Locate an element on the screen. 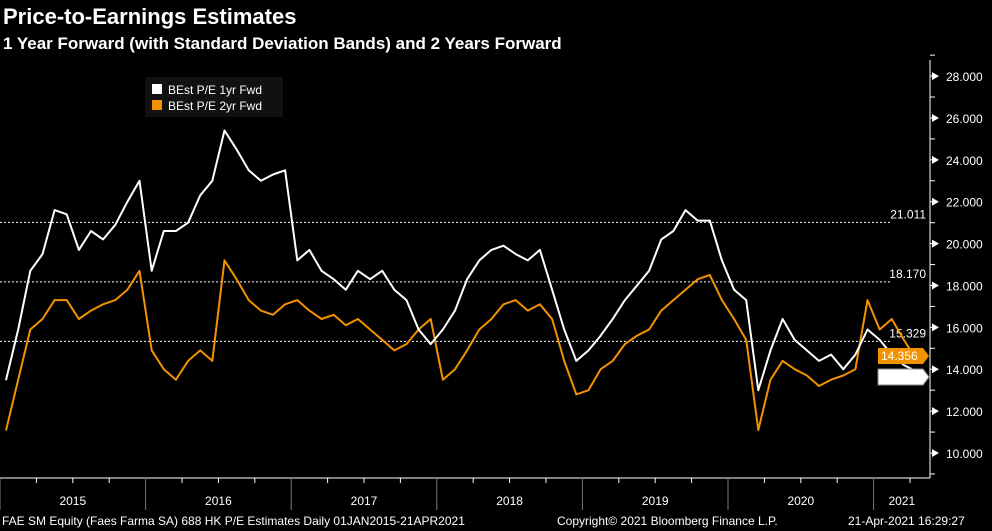 This screenshot has width=992, height=531. std-band-label: 15.329 is located at coordinates (907, 333).